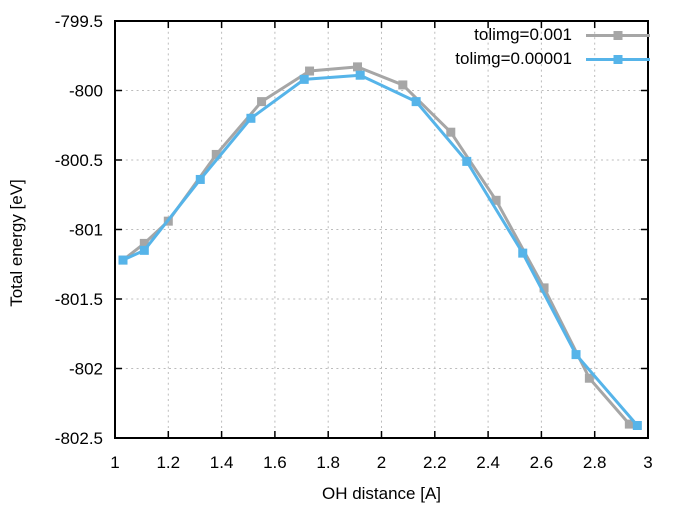 The height and width of the screenshot is (510, 680). Describe the element at coordinates (328, 462) in the screenshot. I see `x-tick-label: 1.8` at that location.